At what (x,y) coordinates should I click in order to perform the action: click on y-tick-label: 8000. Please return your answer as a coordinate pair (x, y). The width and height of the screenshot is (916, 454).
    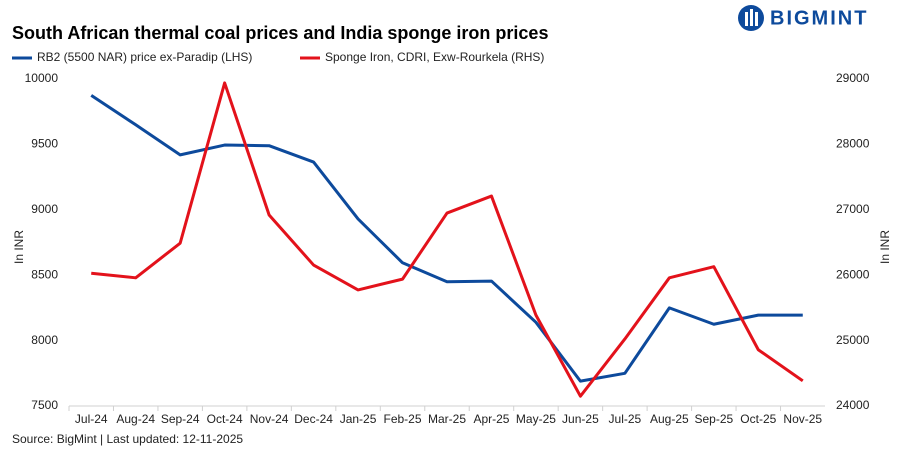
    Looking at the image, I should click on (44, 340).